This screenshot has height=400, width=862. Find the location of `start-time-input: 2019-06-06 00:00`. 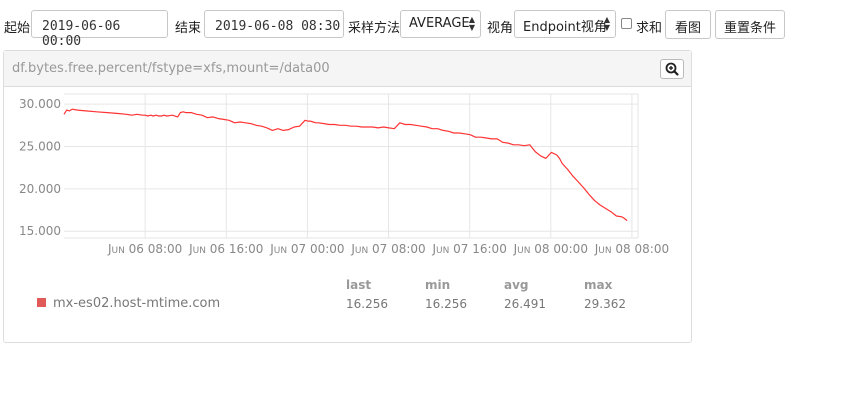

start-time-input: 2019-06-06 00:00 is located at coordinates (99, 29).